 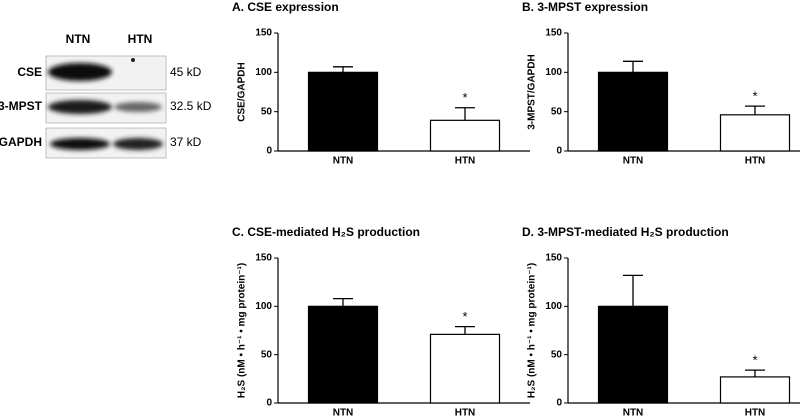 I want to click on chart-title: D. 3-MPST-mediated H₂S production, so click(x=625, y=232).